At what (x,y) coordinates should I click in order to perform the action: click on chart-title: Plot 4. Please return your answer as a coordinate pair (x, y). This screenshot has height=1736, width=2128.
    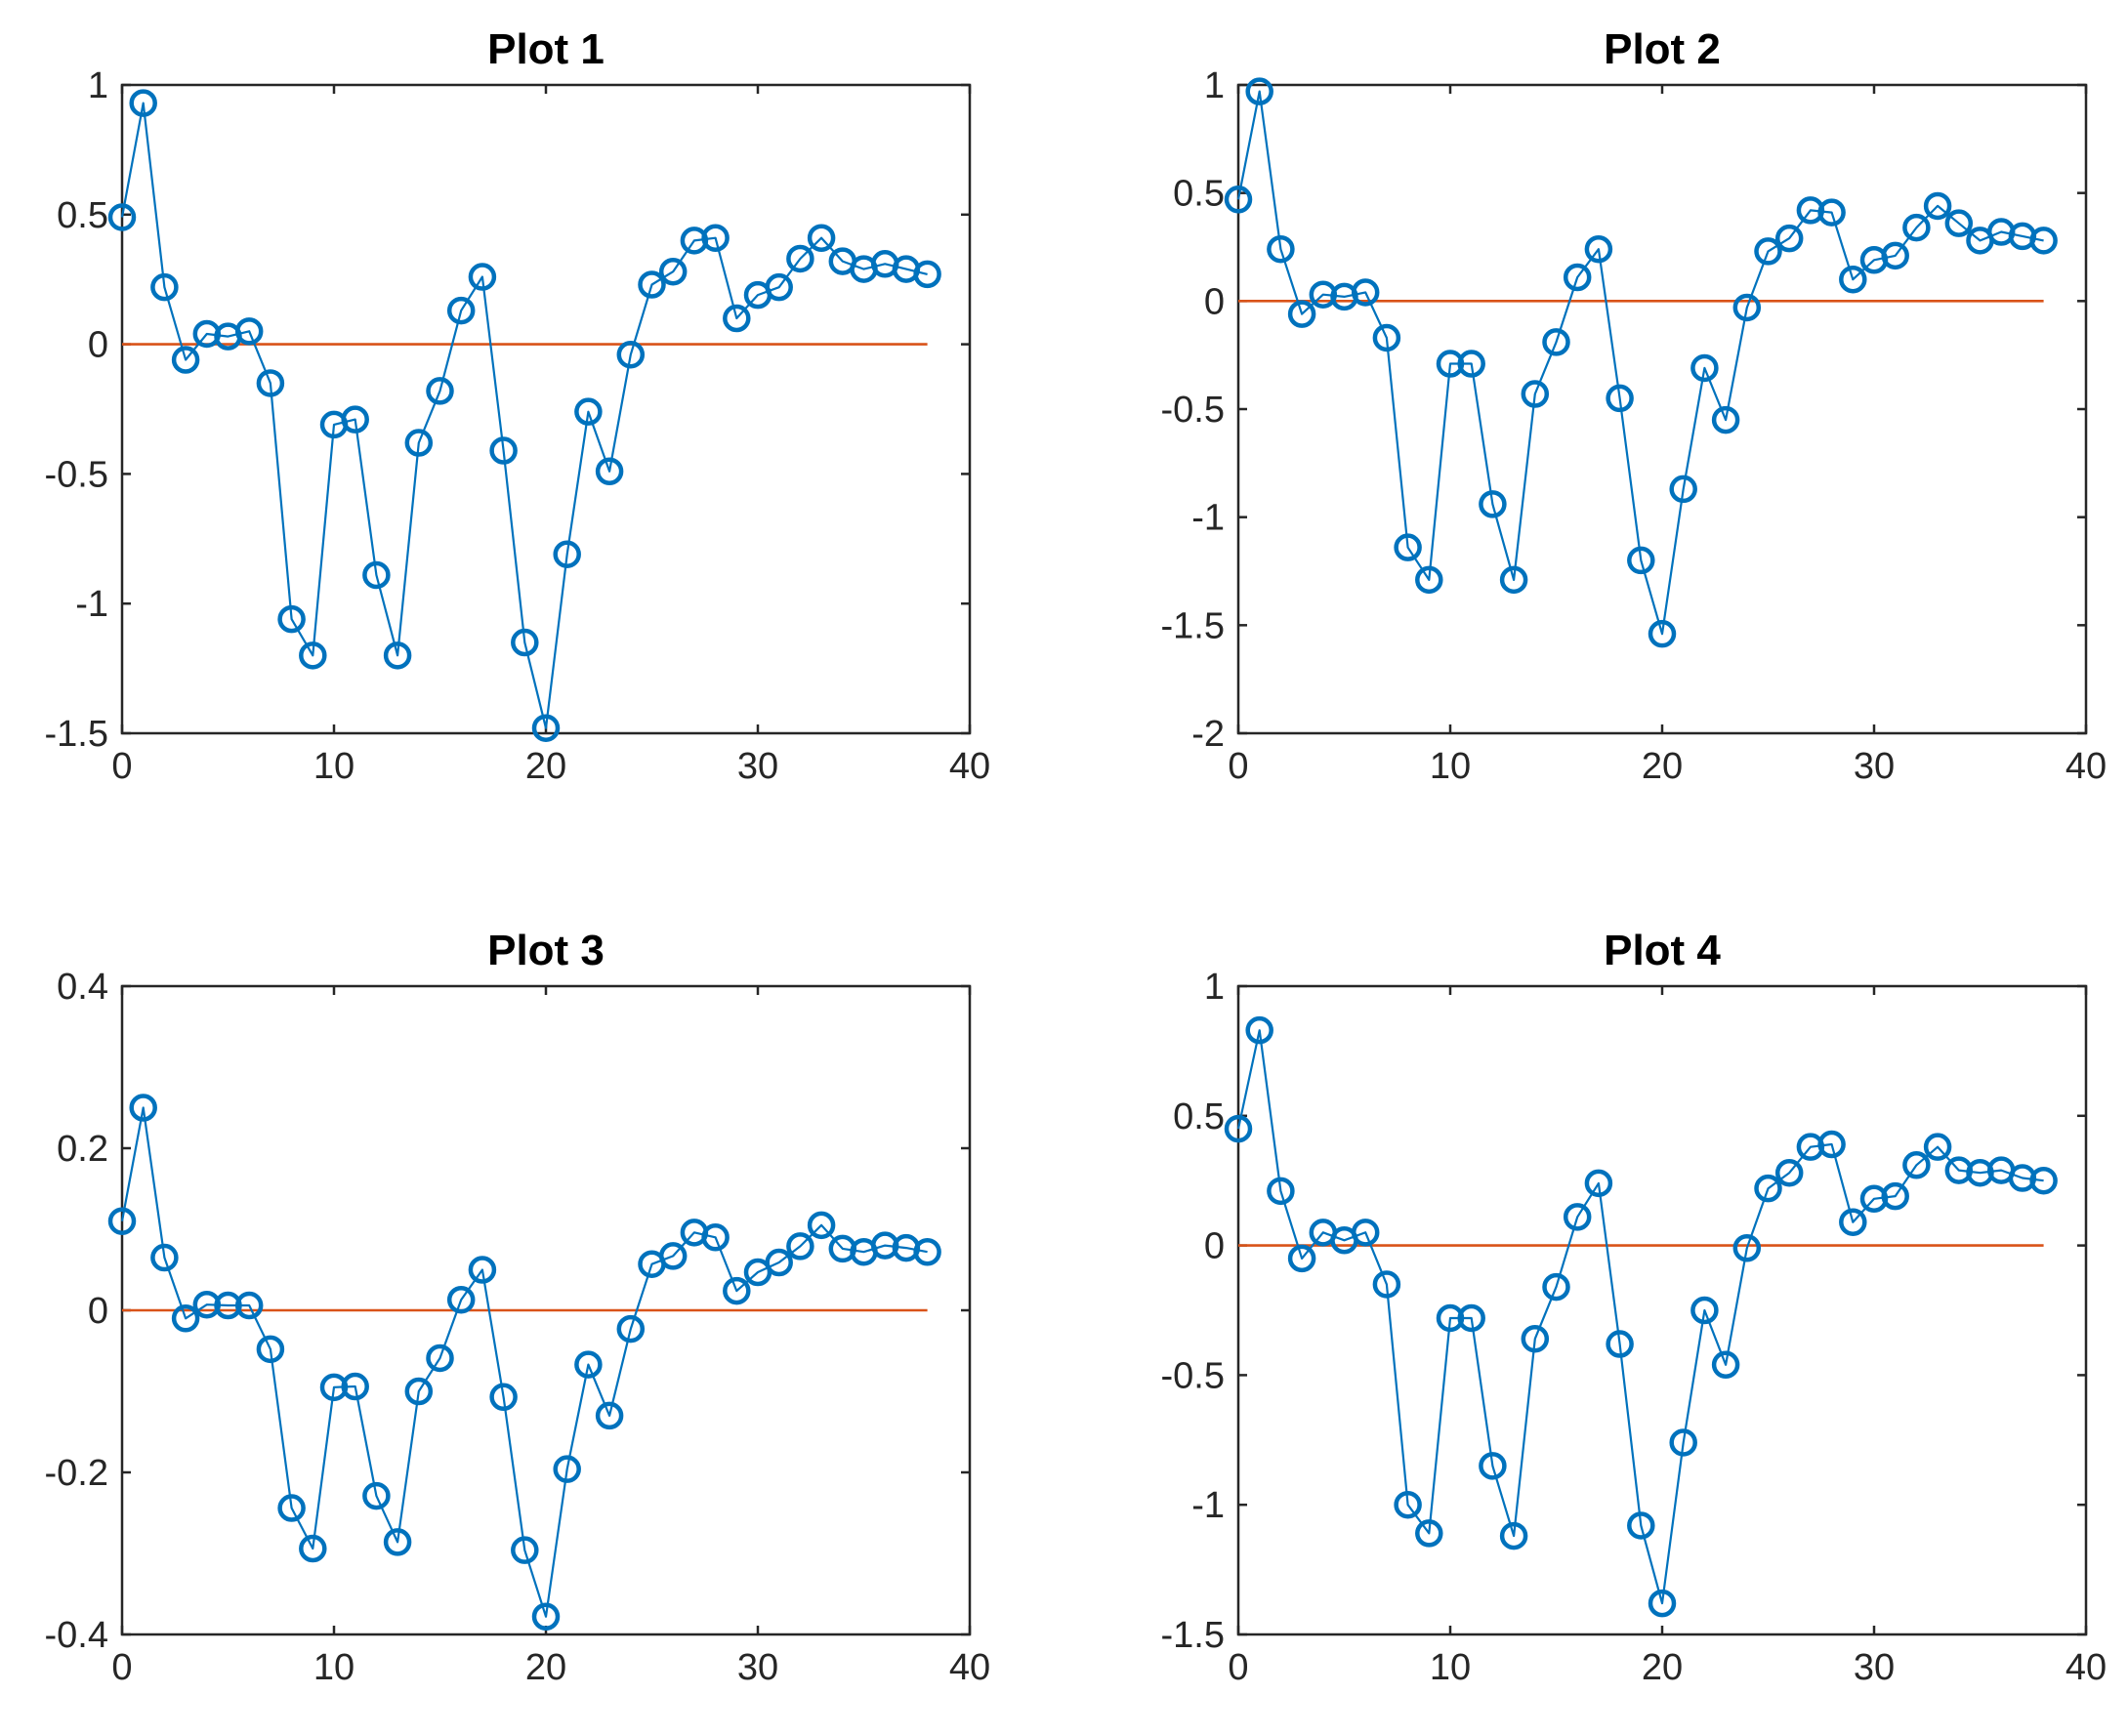
    Looking at the image, I should click on (1663, 950).